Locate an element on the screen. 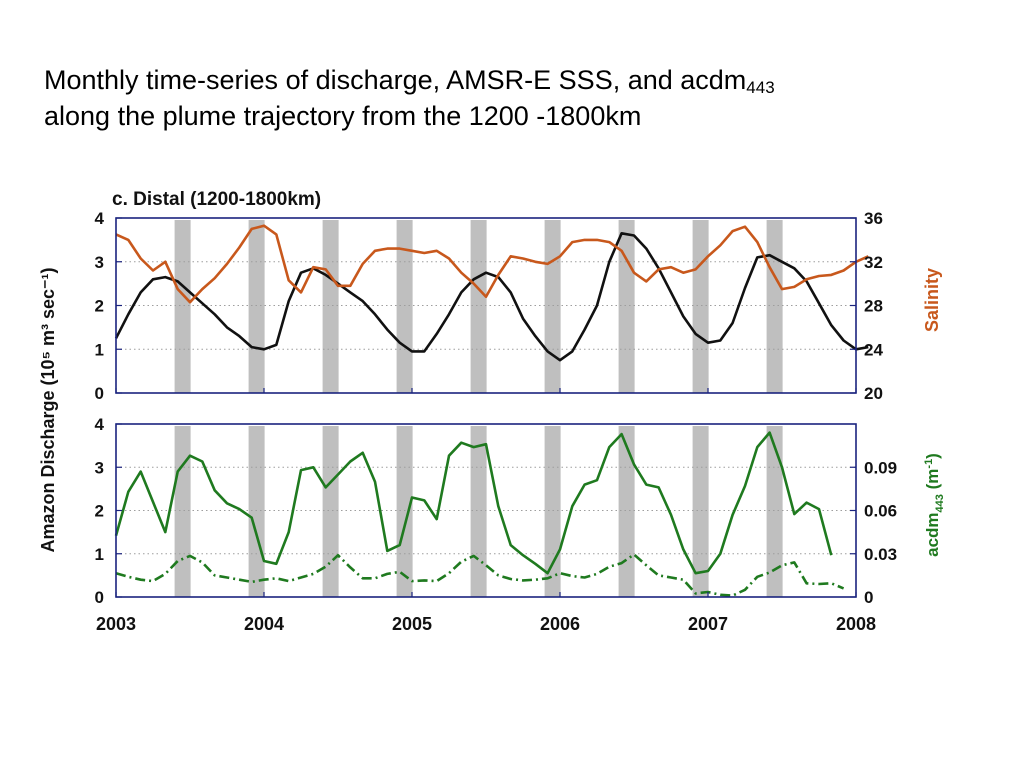  salinity-axis-label: Salinity is located at coordinates (932, 300).